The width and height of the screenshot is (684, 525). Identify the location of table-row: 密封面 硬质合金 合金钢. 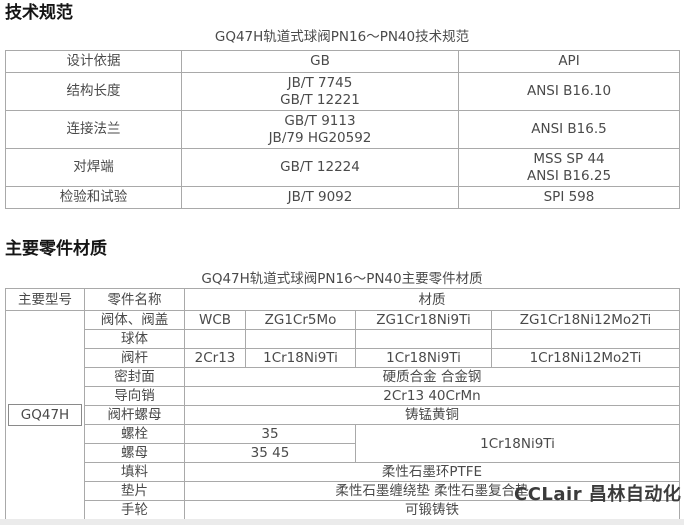
(343, 377).